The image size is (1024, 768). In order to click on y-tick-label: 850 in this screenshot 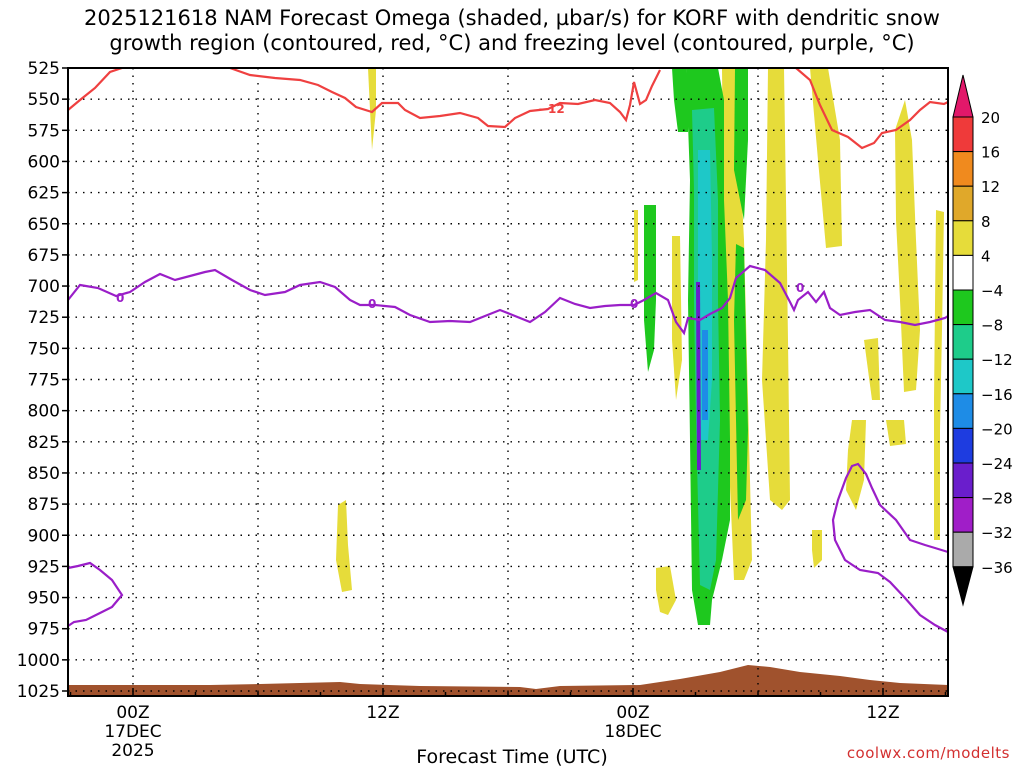, I will do `click(44, 474)`.